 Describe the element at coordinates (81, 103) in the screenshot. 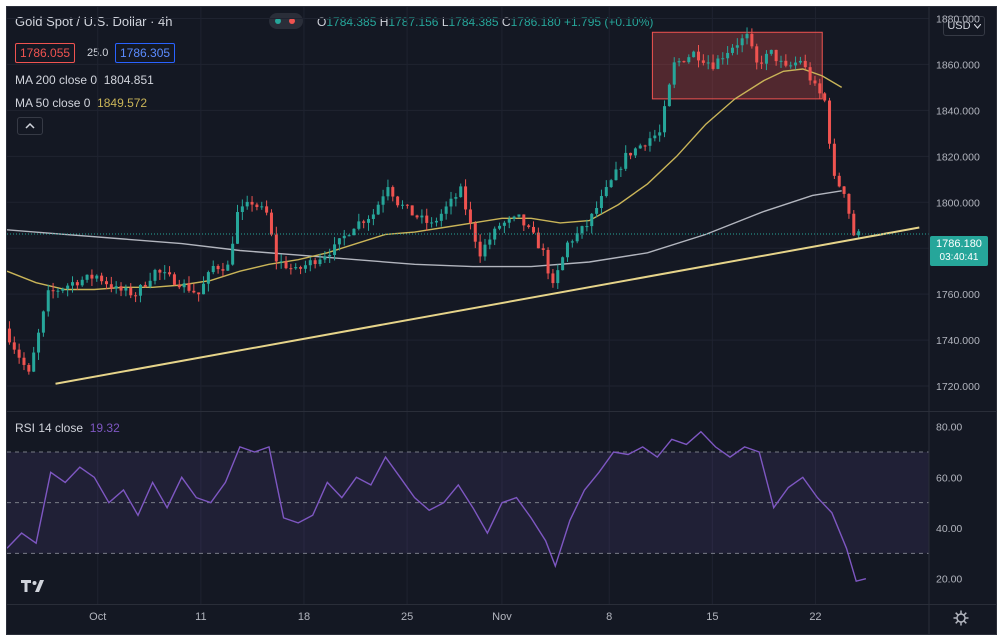

I see `ma50-legend: MA 50 close 0 1849.572` at that location.